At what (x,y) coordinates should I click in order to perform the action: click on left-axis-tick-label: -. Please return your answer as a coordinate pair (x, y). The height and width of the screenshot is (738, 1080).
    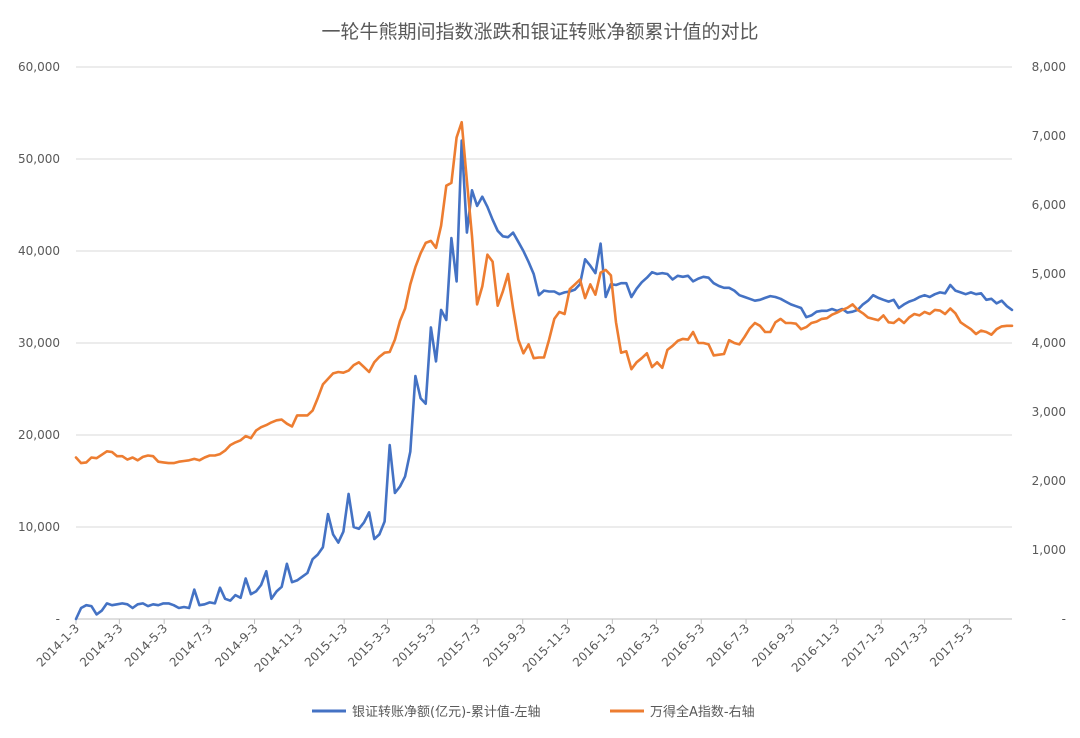
    Looking at the image, I should click on (58, 619).